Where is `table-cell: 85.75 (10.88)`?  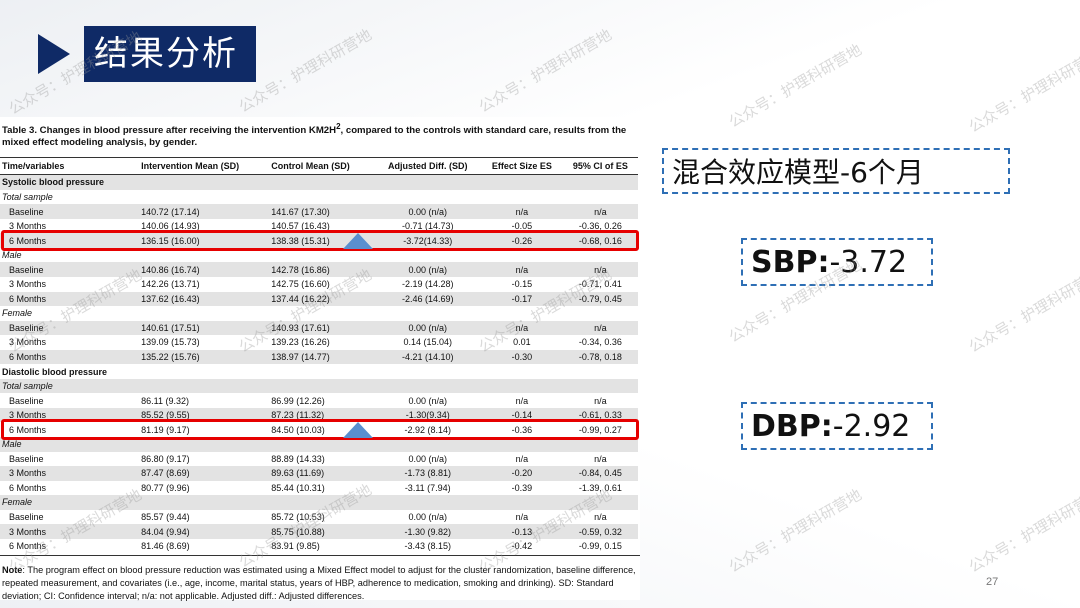
table-cell: 85.75 (10.88) is located at coordinates (322, 531).